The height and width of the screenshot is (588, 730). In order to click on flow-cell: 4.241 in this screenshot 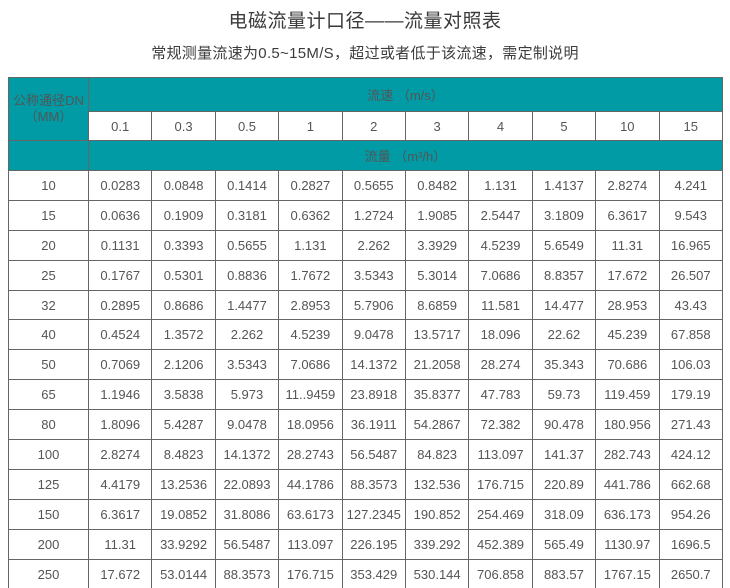, I will do `click(690, 185)`.